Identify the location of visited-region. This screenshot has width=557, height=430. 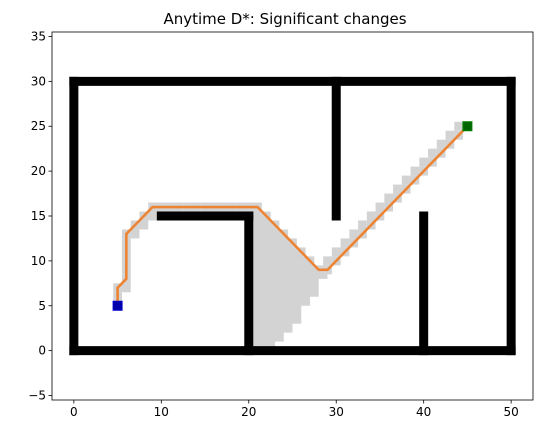
(288, 283).